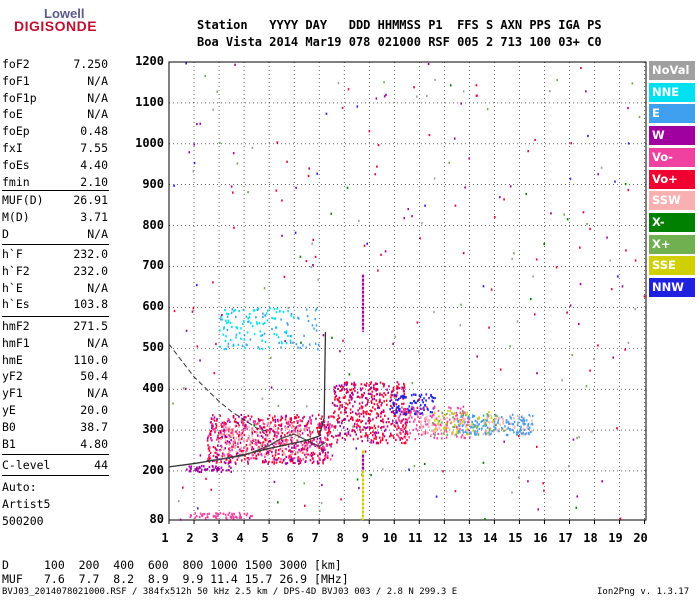 Image resolution: width=700 pixels, height=600 pixels. I want to click on legend-item-vo: Vo+, so click(672, 179).